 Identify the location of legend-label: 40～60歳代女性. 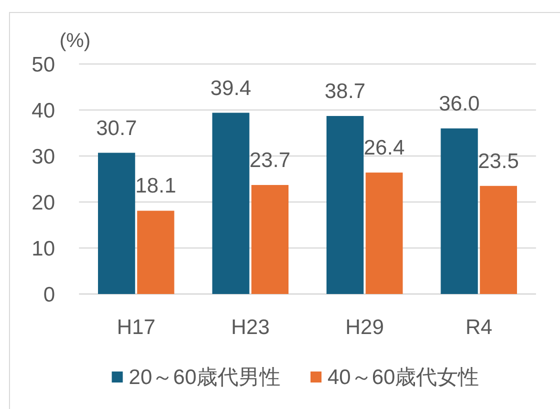
(404, 377).